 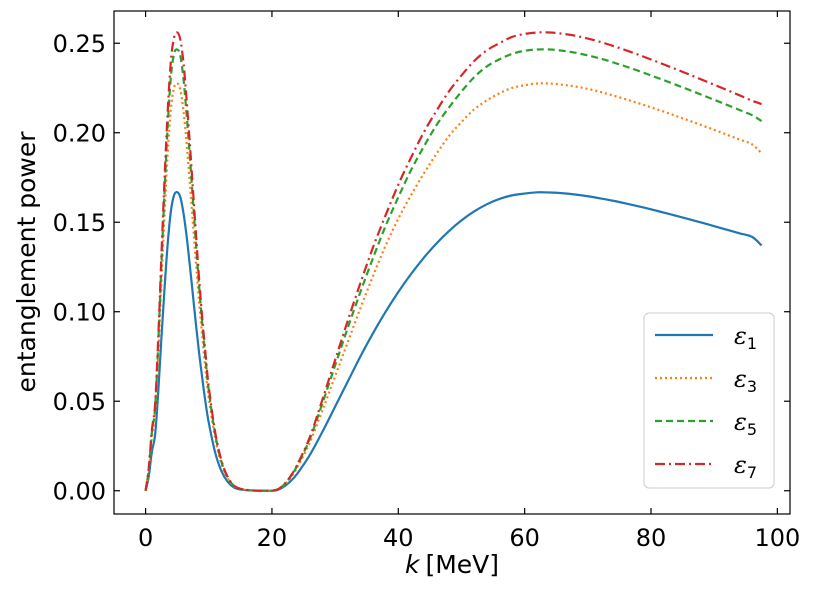 I want to click on legend-box, so click(x=709, y=400).